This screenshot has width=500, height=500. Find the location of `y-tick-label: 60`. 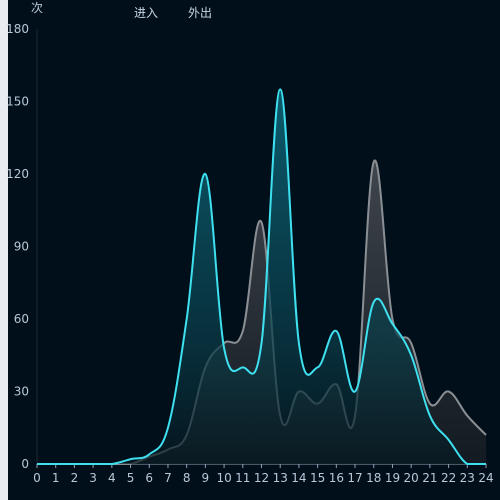

y-tick-label: 60 is located at coordinates (21, 319).